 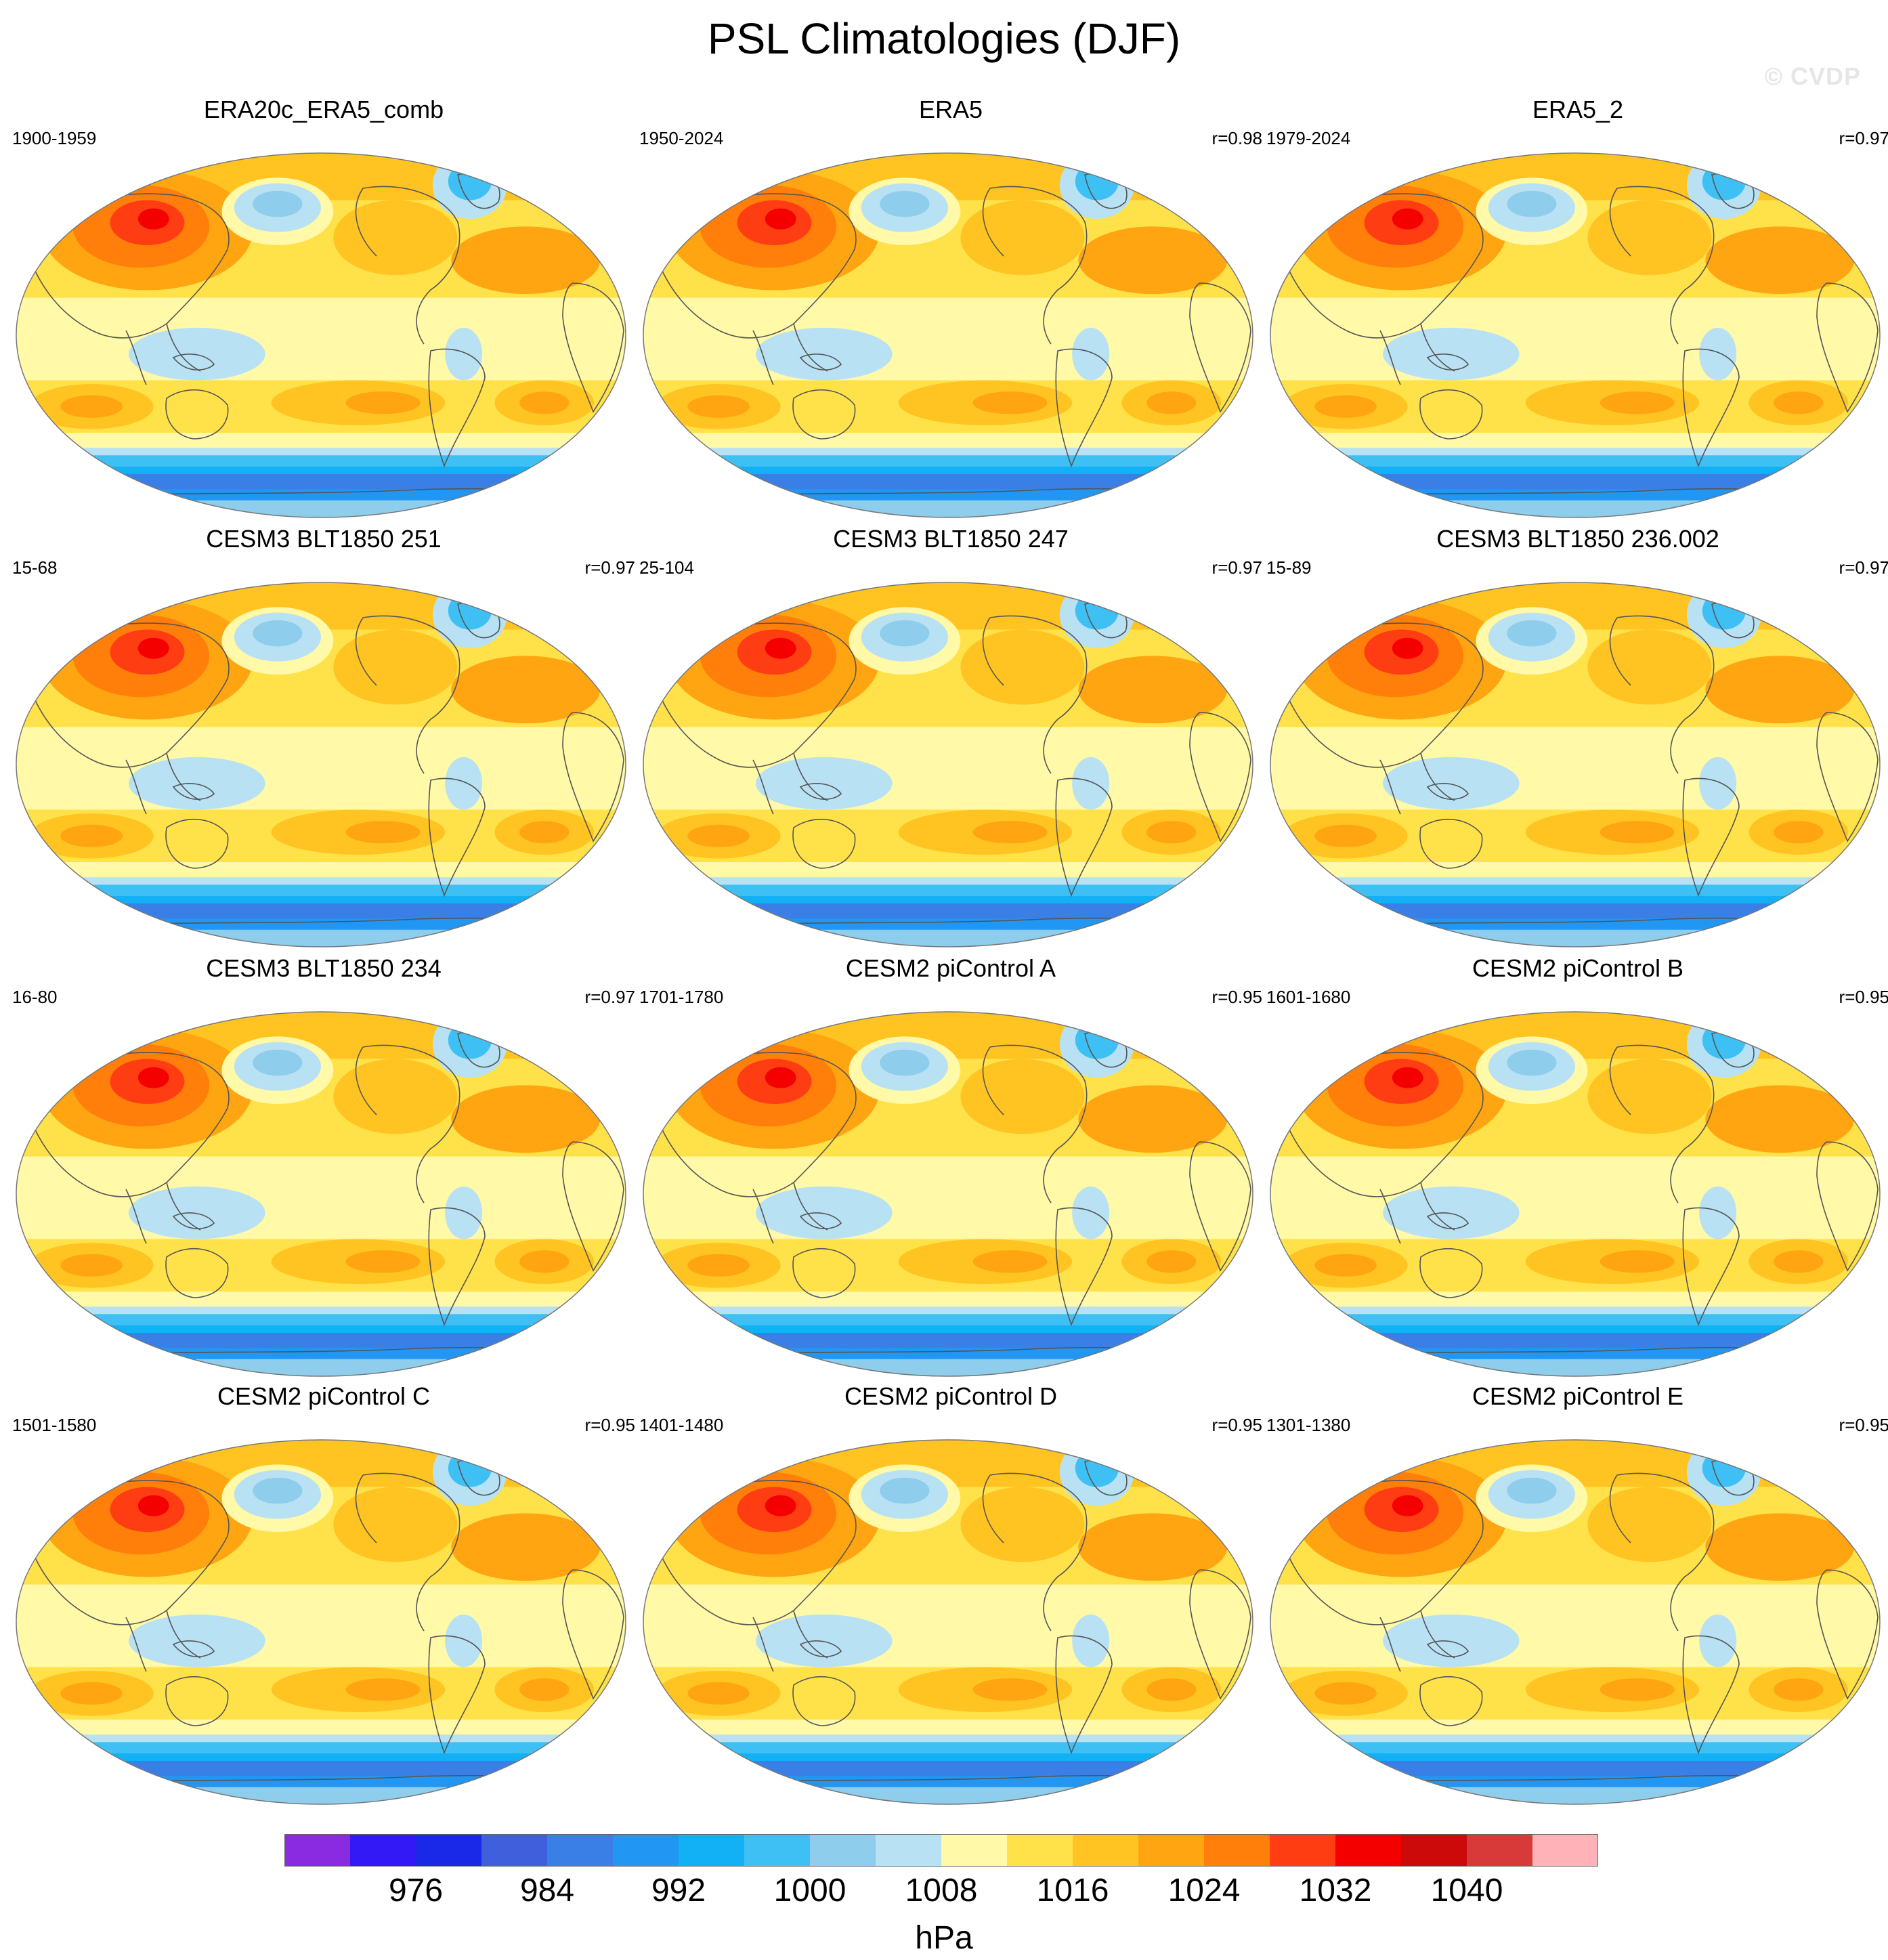 I want to click on panel-title: CESM3 BLT1850 236.002, so click(x=1577, y=539).